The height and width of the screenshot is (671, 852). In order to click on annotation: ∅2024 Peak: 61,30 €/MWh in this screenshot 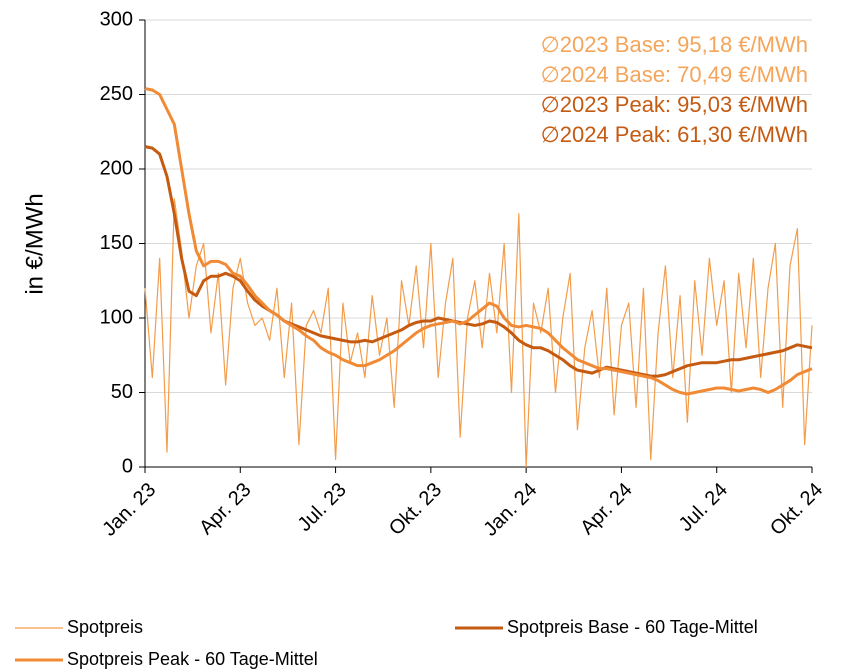, I will do `click(674, 134)`.